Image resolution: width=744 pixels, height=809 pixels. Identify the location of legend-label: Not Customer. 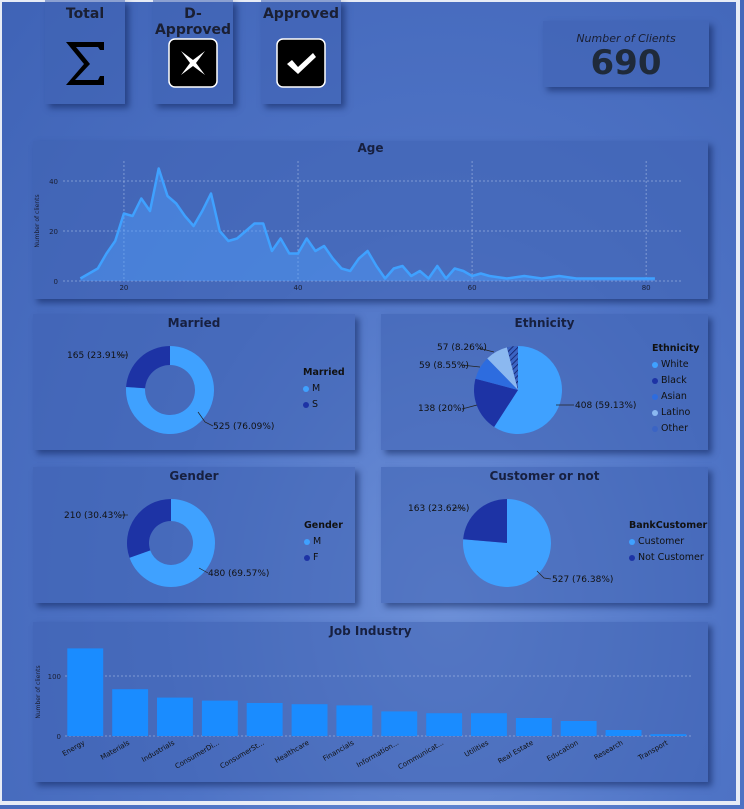
(671, 557).